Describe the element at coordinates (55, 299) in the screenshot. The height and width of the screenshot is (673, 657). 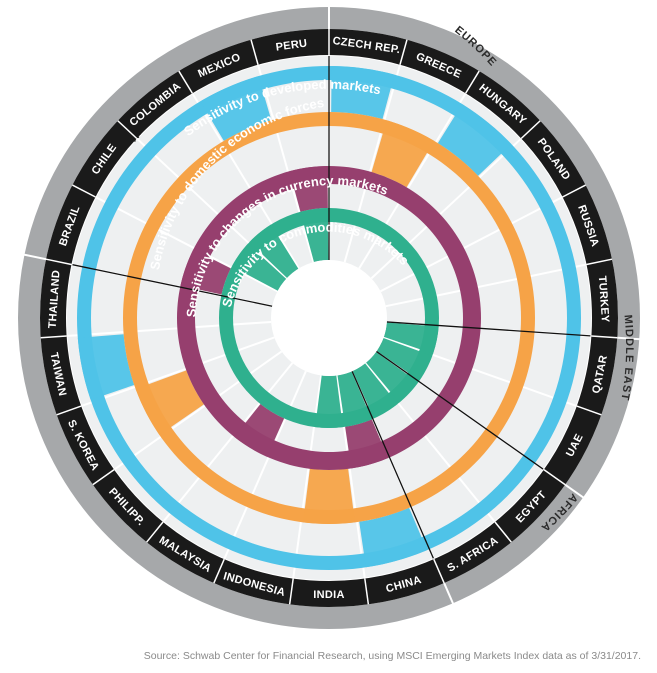
I see `country-label: THAILAND` at that location.